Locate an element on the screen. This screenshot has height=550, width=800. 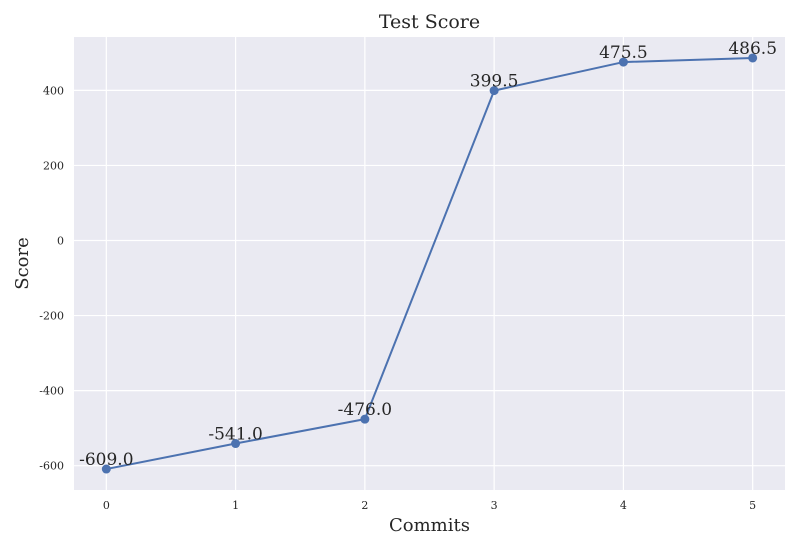
x-tick-label: 4 is located at coordinates (623, 505).